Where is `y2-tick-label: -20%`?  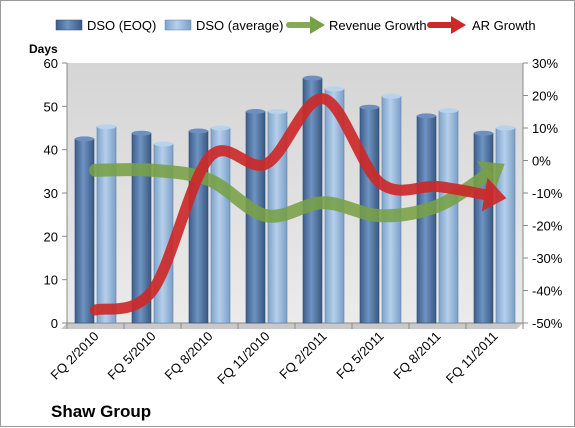 y2-tick-label: -20% is located at coordinates (547, 226).